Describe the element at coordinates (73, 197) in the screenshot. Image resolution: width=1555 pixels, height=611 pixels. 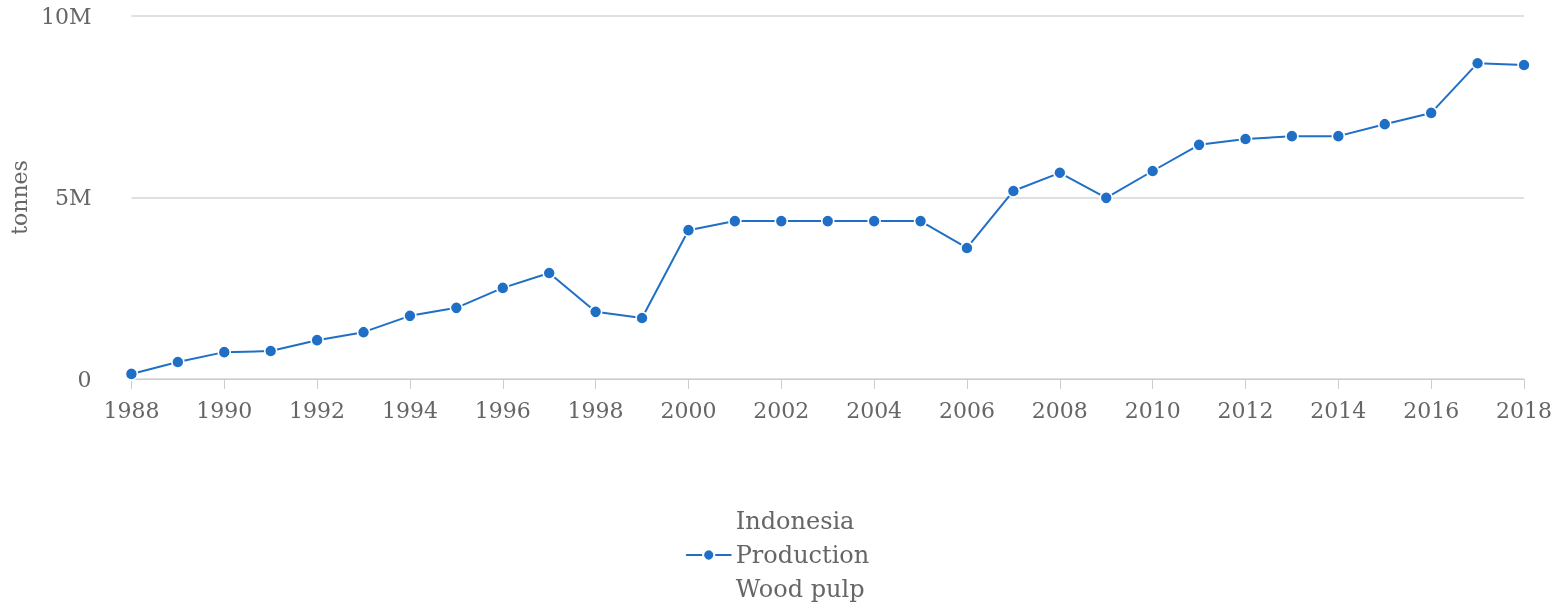
I see `y-tick-label: 5M` at that location.